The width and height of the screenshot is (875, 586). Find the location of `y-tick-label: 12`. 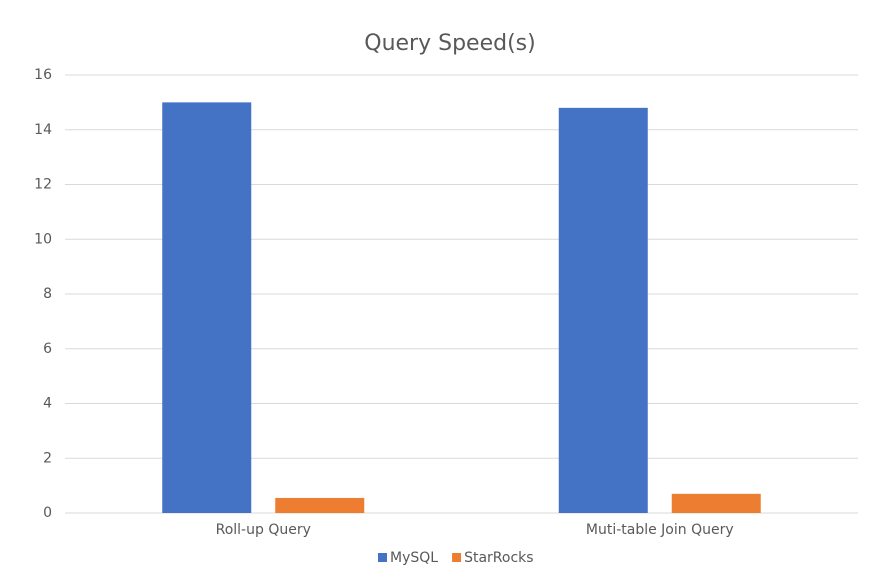

y-tick-label: 12 is located at coordinates (43, 185).